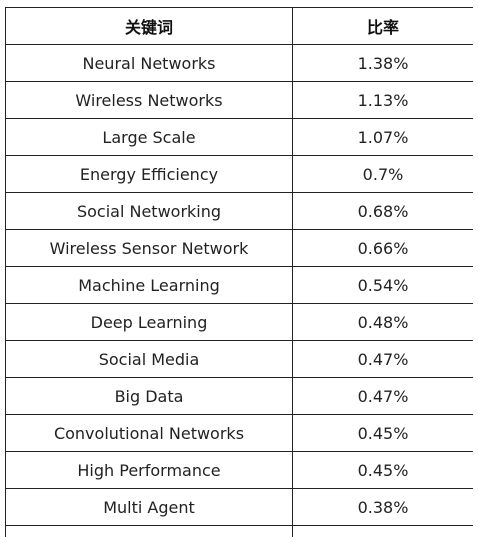 The image size is (478, 537). I want to click on keyword-cell: Wireless Sensor Network, so click(149, 248).